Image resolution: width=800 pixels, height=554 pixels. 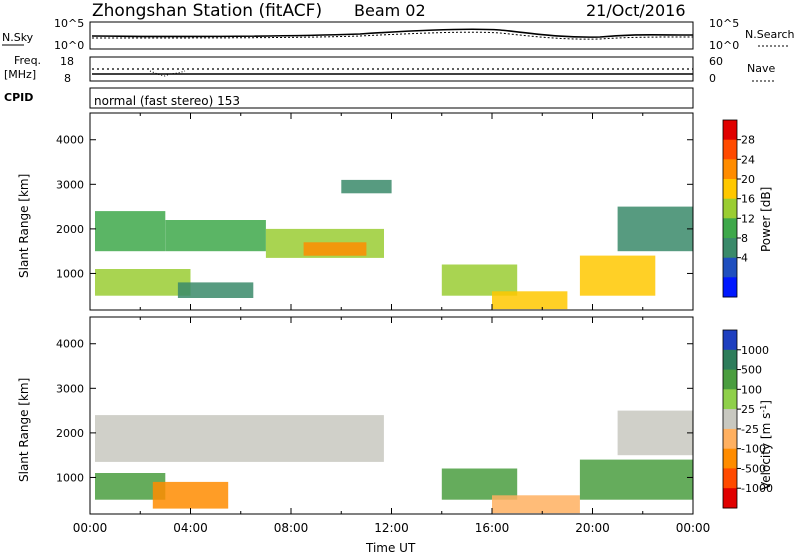 What do you see at coordinates (724, 45) in the screenshot?
I see `noise-right-tick-bottom: 10^0` at bounding box center [724, 45].